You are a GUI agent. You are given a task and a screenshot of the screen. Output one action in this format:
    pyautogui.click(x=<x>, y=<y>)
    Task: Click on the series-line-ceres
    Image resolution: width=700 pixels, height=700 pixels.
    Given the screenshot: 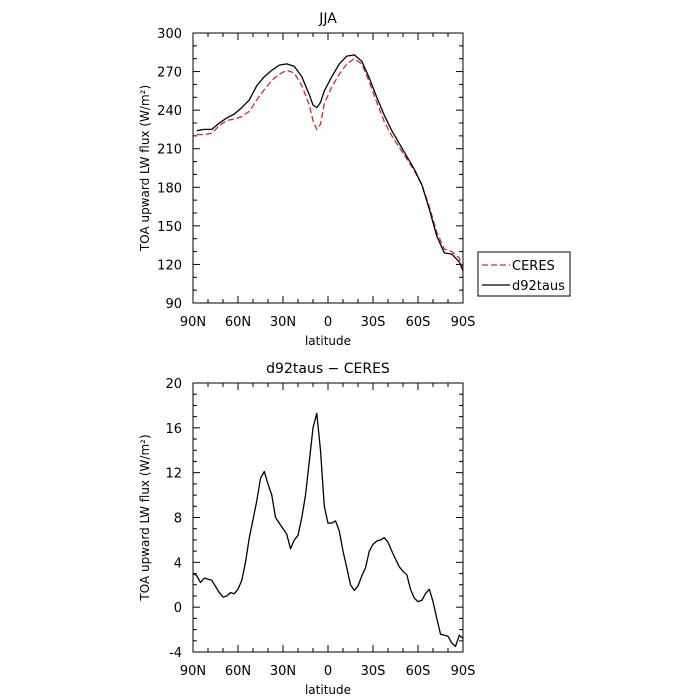 What is the action you would take?
    pyautogui.click(x=330, y=164)
    